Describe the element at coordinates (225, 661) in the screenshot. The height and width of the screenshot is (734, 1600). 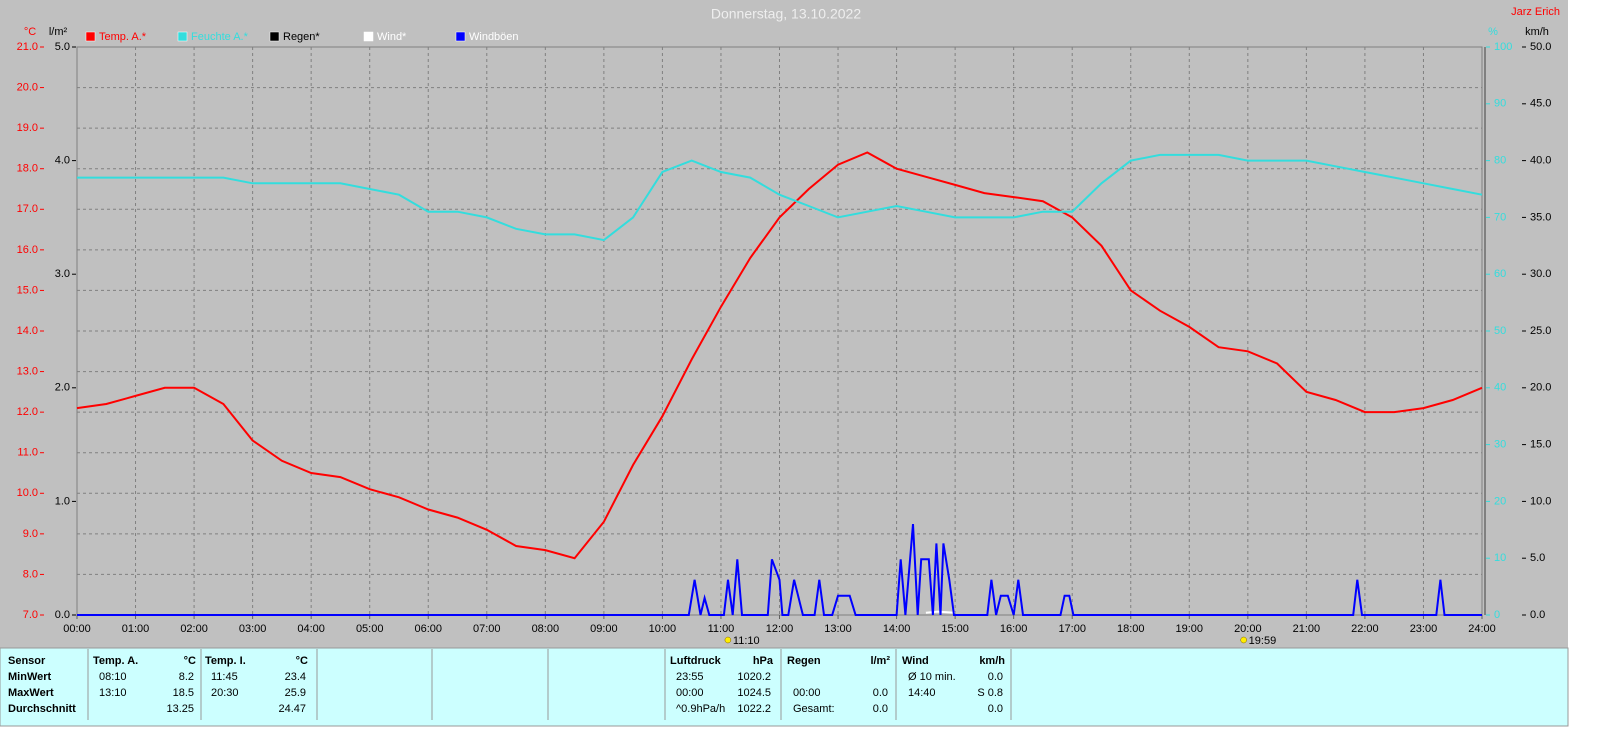
I see `group-title: Temp. I.` at that location.